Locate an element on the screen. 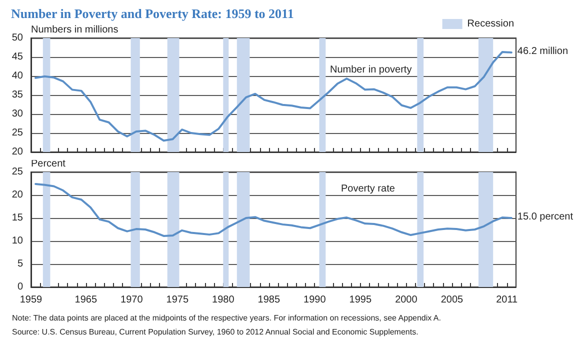  y-tick-label: 45 is located at coordinates (18, 57).